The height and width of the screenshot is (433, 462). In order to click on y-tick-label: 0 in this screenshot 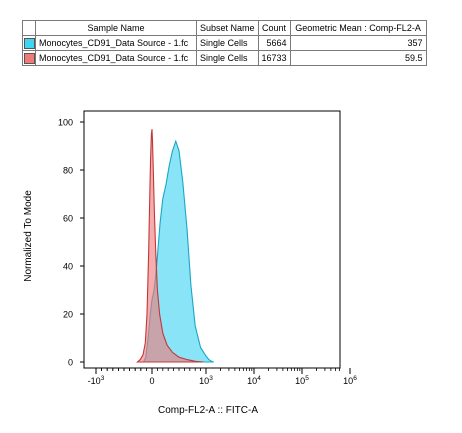, I will do `click(70, 363)`.